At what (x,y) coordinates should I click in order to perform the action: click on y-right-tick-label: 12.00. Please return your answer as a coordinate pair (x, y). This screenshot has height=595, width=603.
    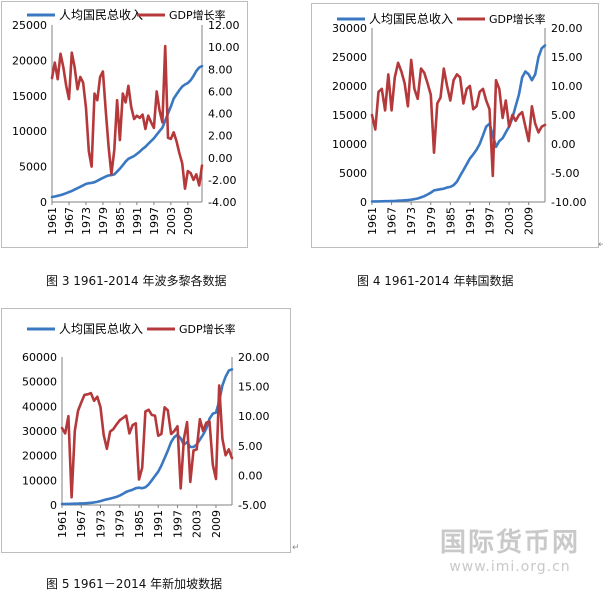
    Looking at the image, I should click on (224, 25).